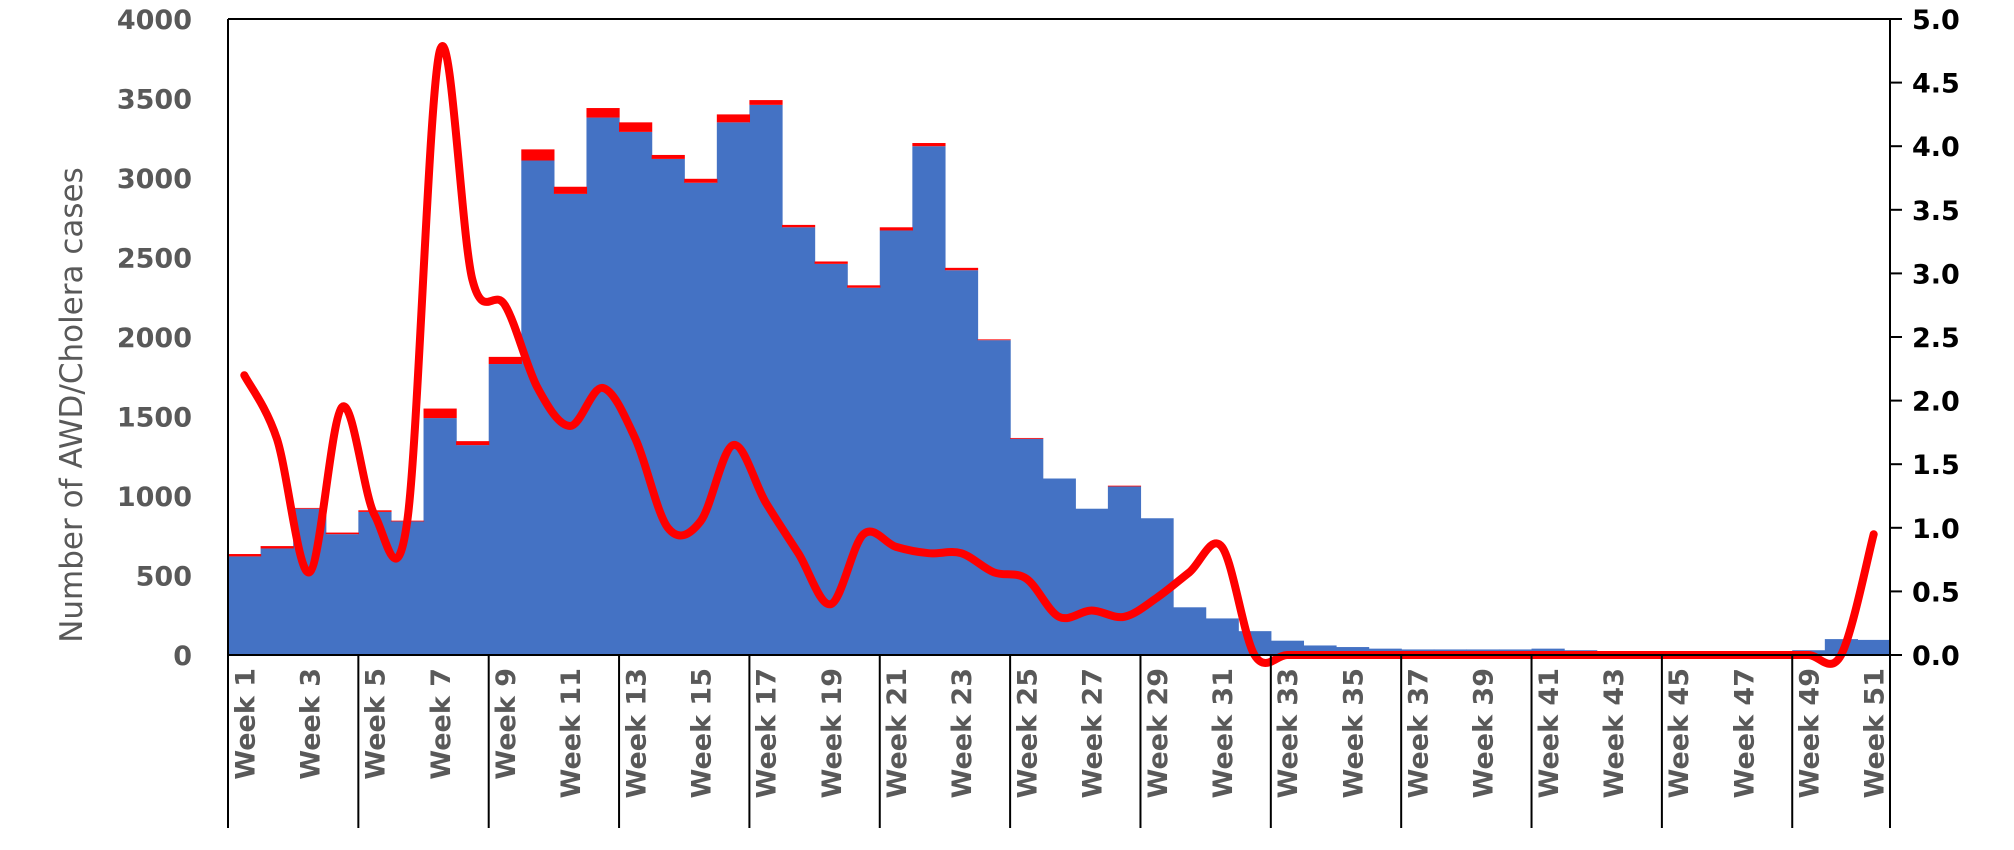  What do you see at coordinates (1158, 733) in the screenshot?
I see `x-tick-label: Week 29` at bounding box center [1158, 733].